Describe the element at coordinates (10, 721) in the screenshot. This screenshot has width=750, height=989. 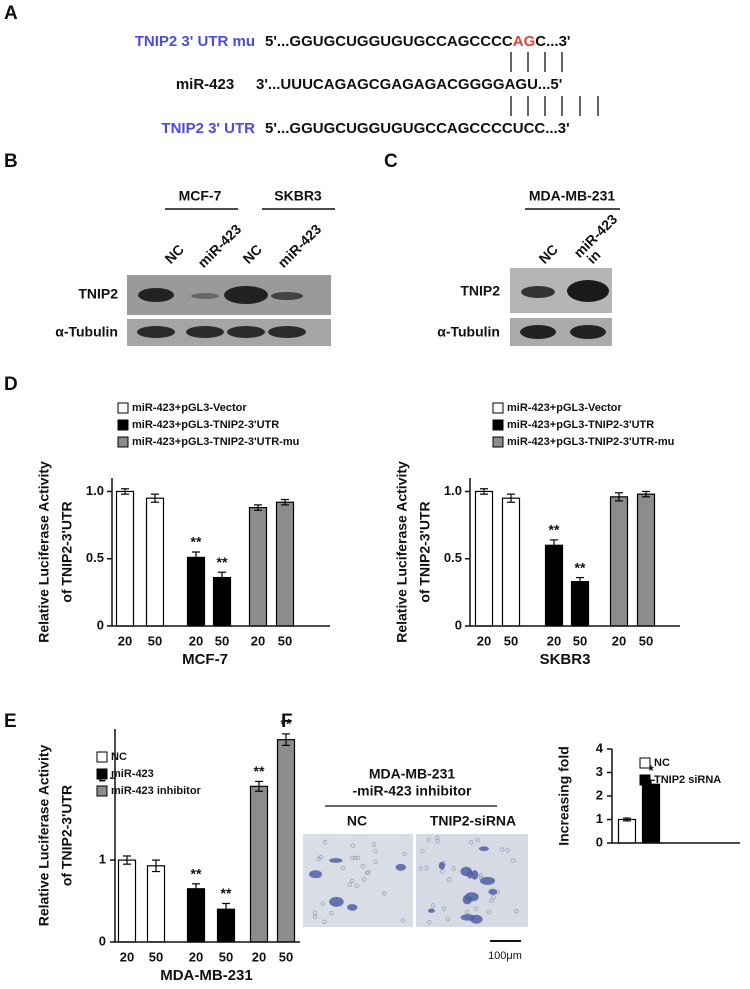
I see `panel-label: E` at that location.